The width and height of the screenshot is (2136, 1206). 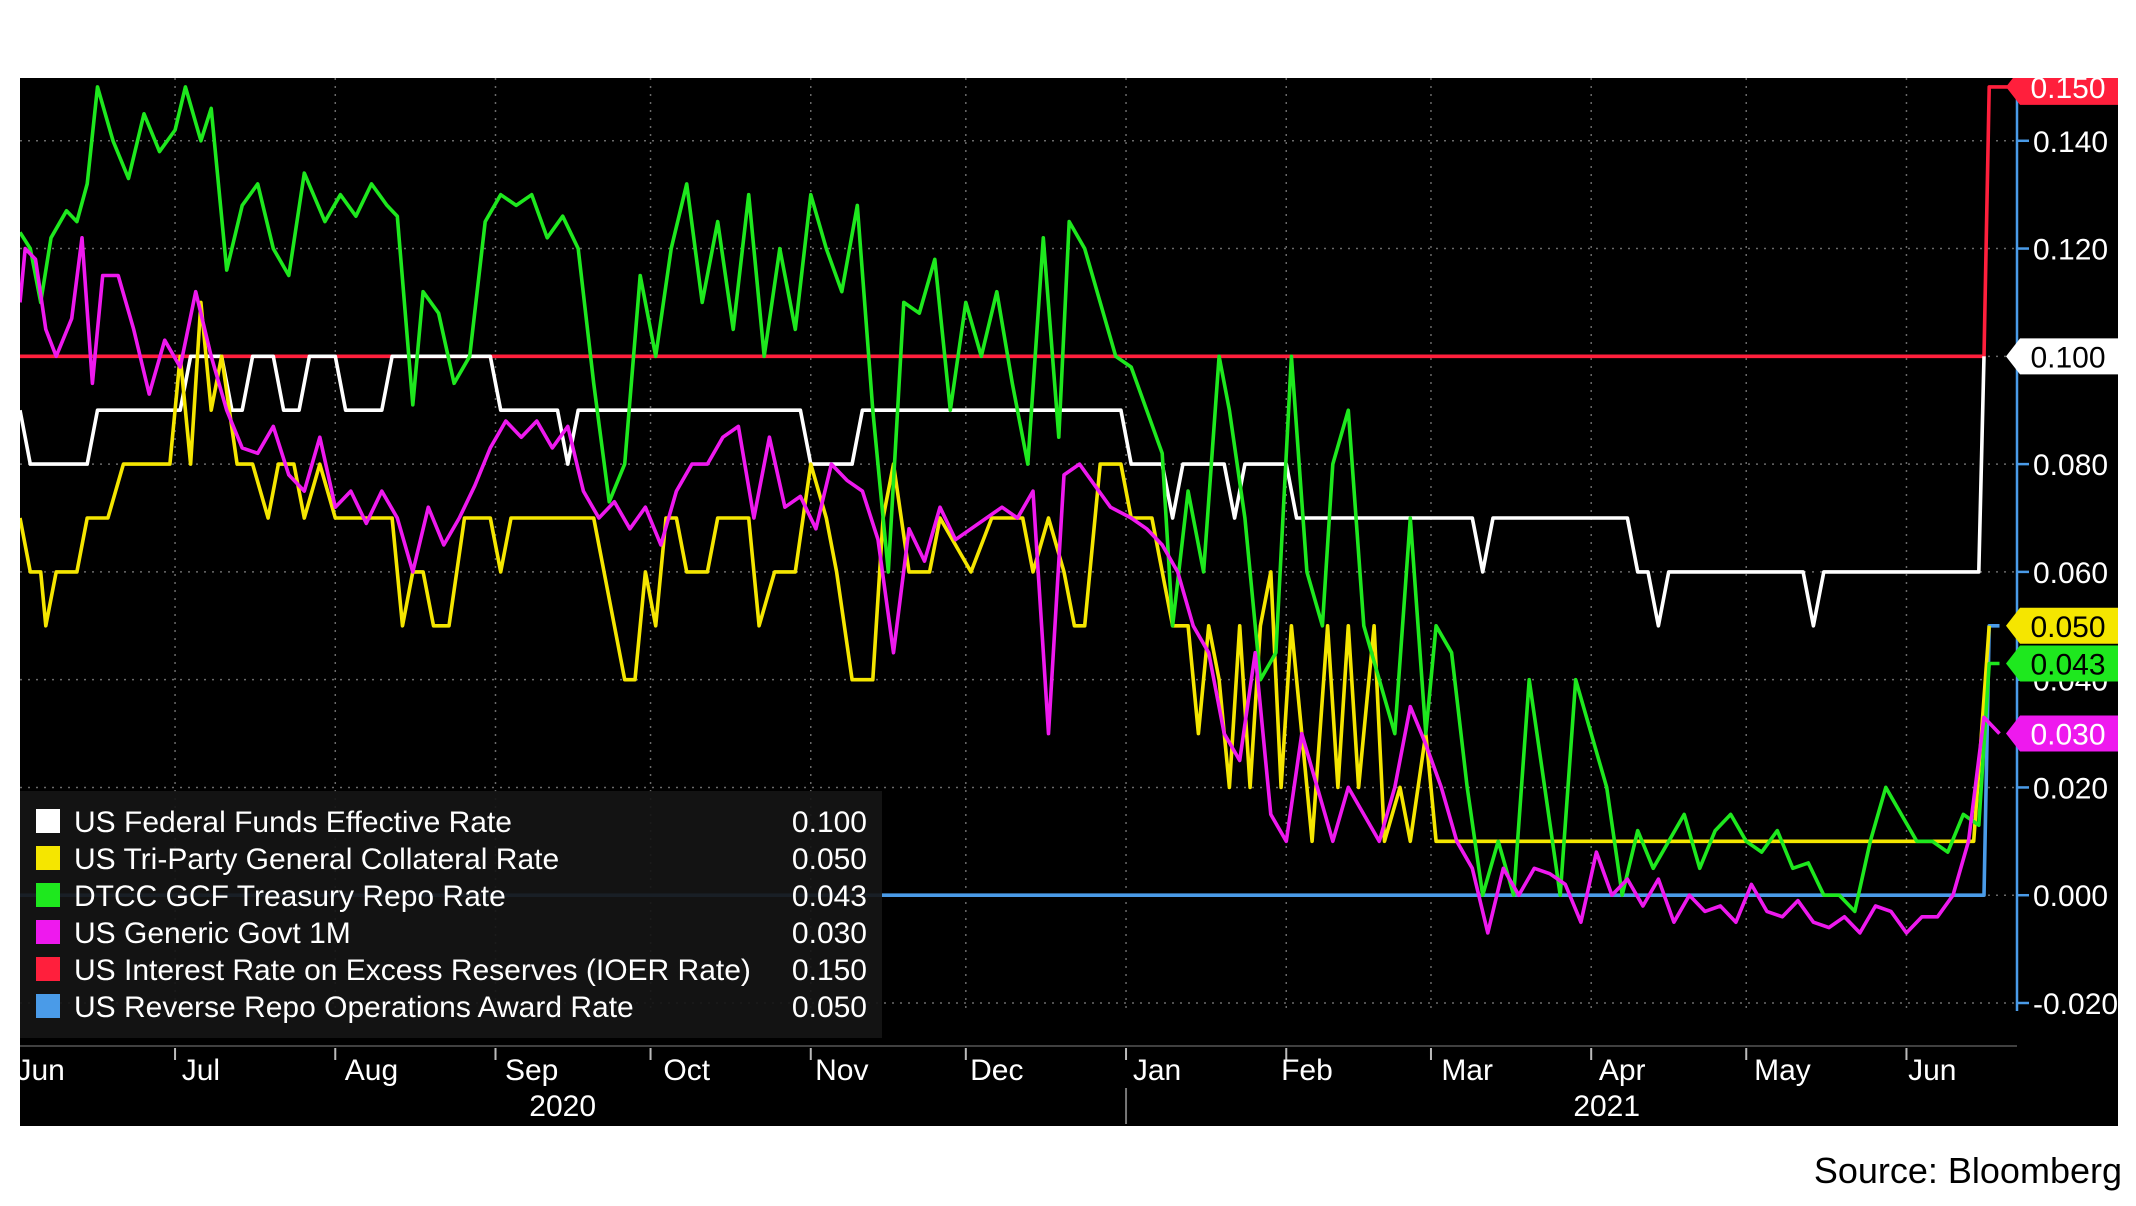 I want to click on x-month-label: Feb, so click(x=1307, y=1070).